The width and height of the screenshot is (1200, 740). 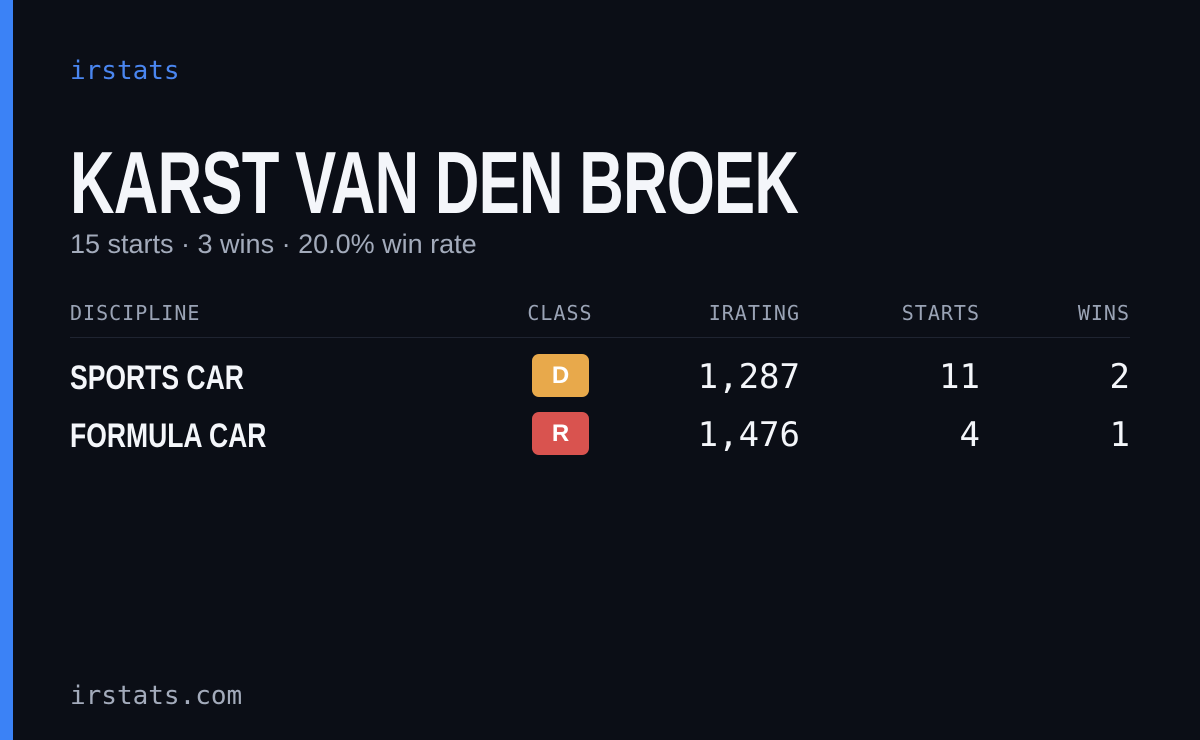 What do you see at coordinates (1119, 377) in the screenshot?
I see `stat-value: 2` at bounding box center [1119, 377].